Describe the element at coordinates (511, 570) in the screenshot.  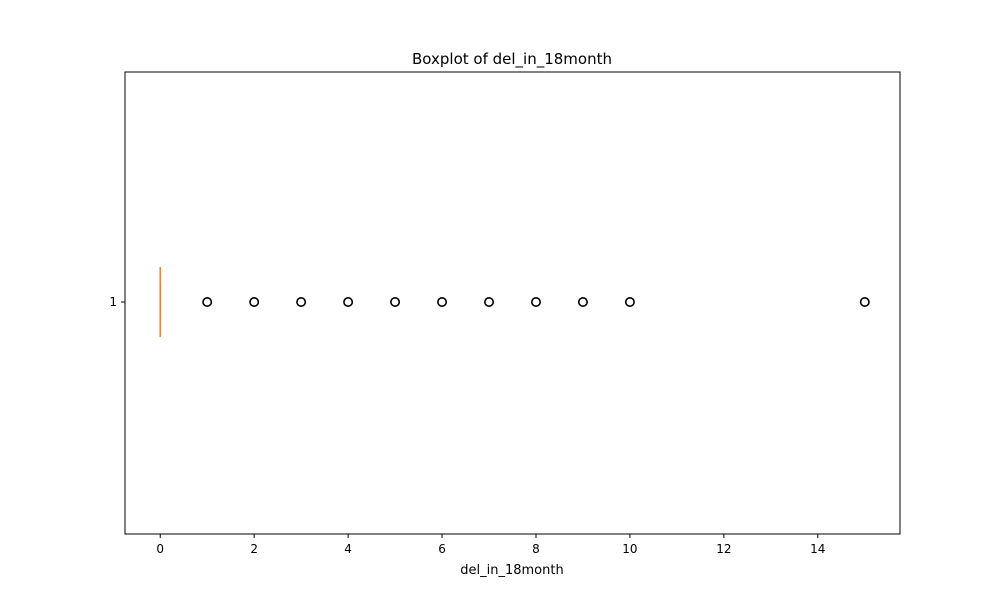
I see `x-axis-label: del_in_18month` at that location.